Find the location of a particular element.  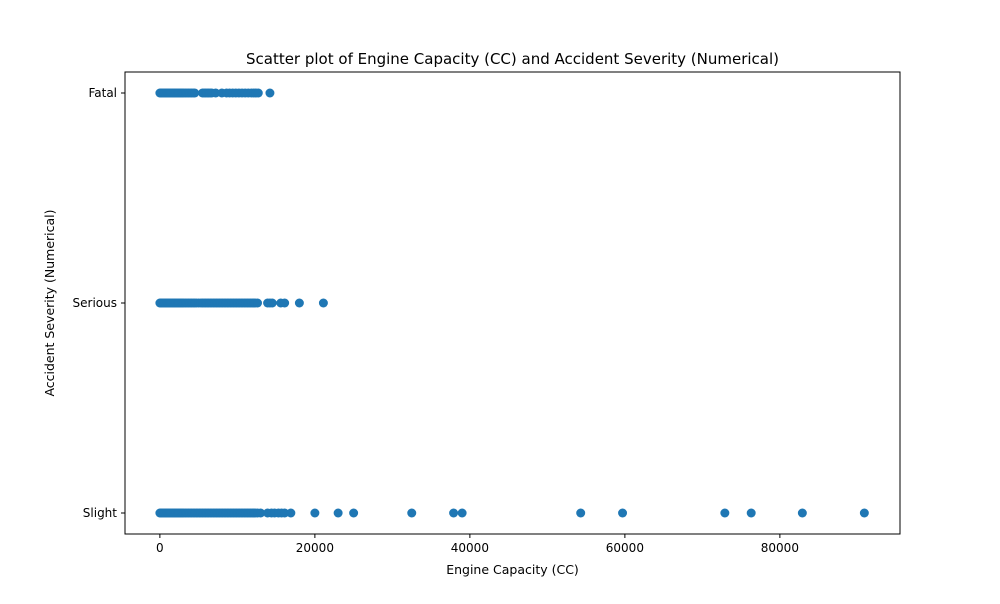

y-axis-ticks: Slight Serious Fatal is located at coordinates (99, 303).